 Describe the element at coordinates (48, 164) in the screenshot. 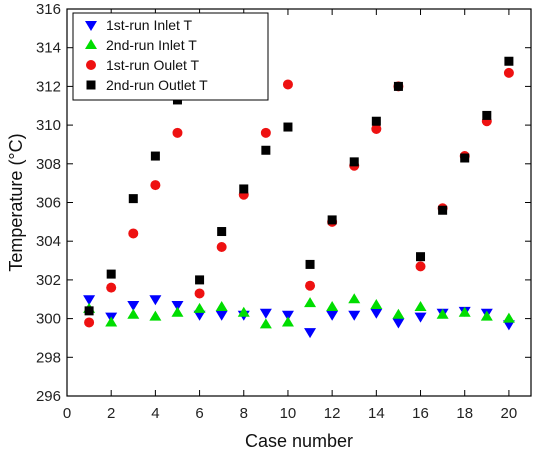

I see `y-tick-label: 308` at that location.